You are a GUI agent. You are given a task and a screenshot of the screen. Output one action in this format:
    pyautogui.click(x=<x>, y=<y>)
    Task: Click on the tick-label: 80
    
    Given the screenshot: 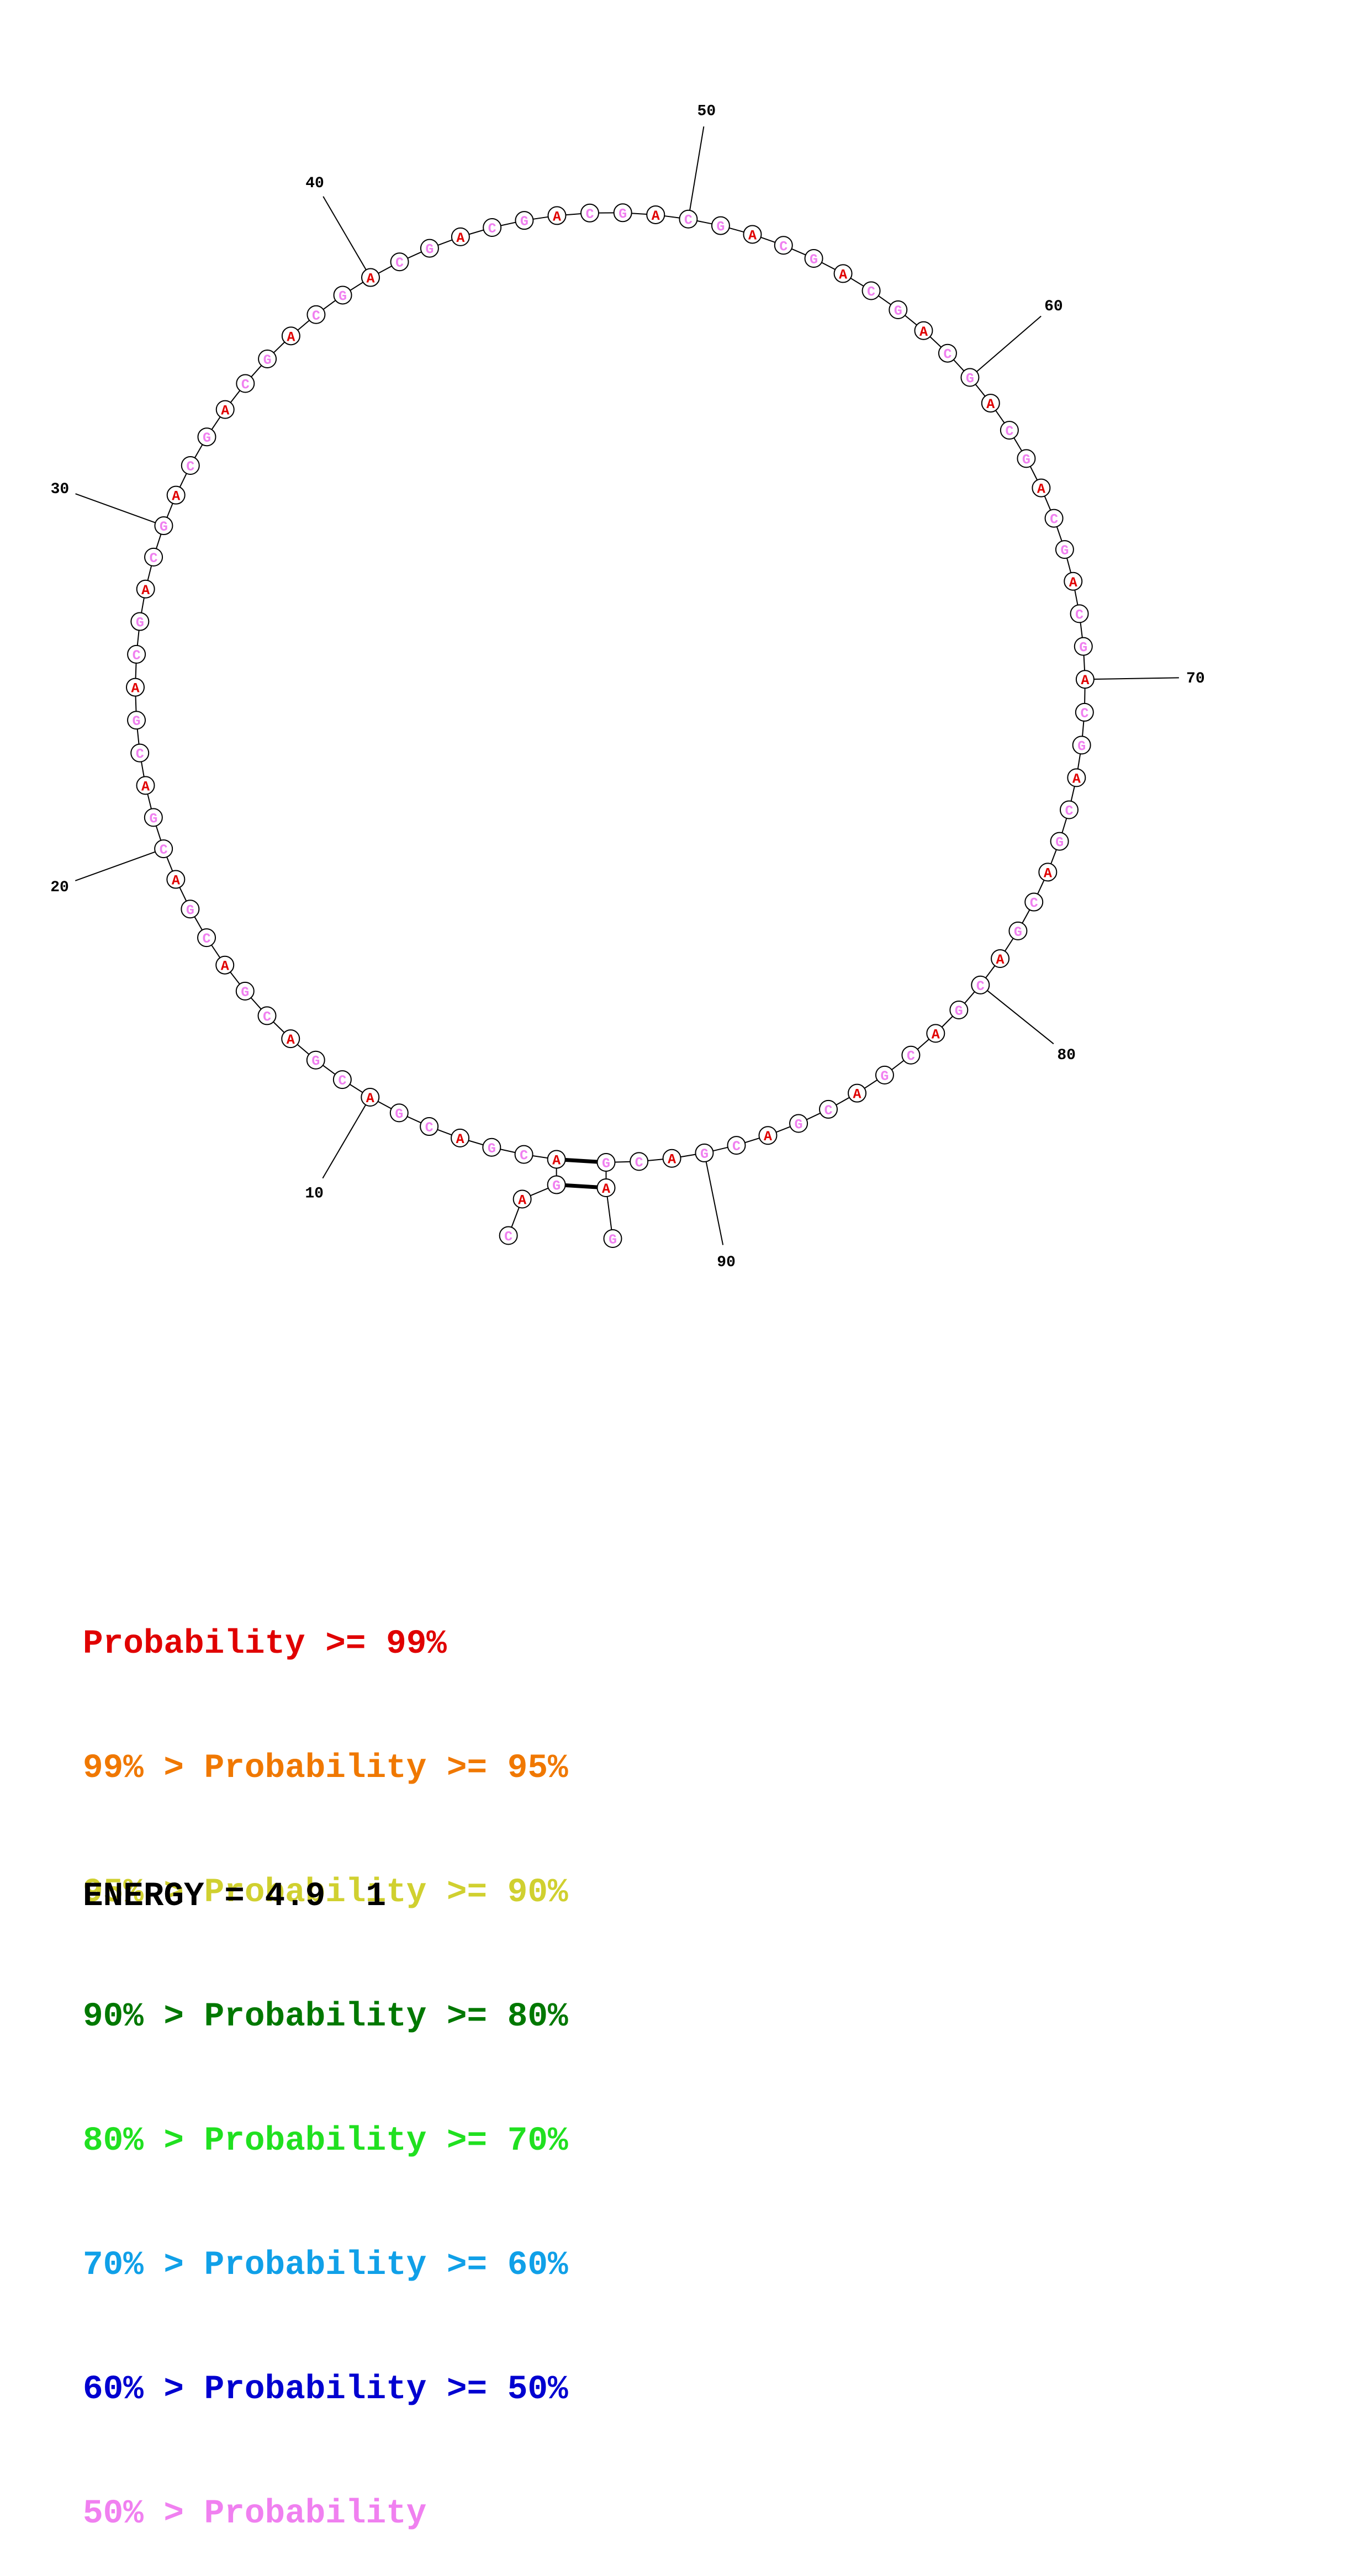 What is the action you would take?
    pyautogui.click(x=1066, y=1055)
    